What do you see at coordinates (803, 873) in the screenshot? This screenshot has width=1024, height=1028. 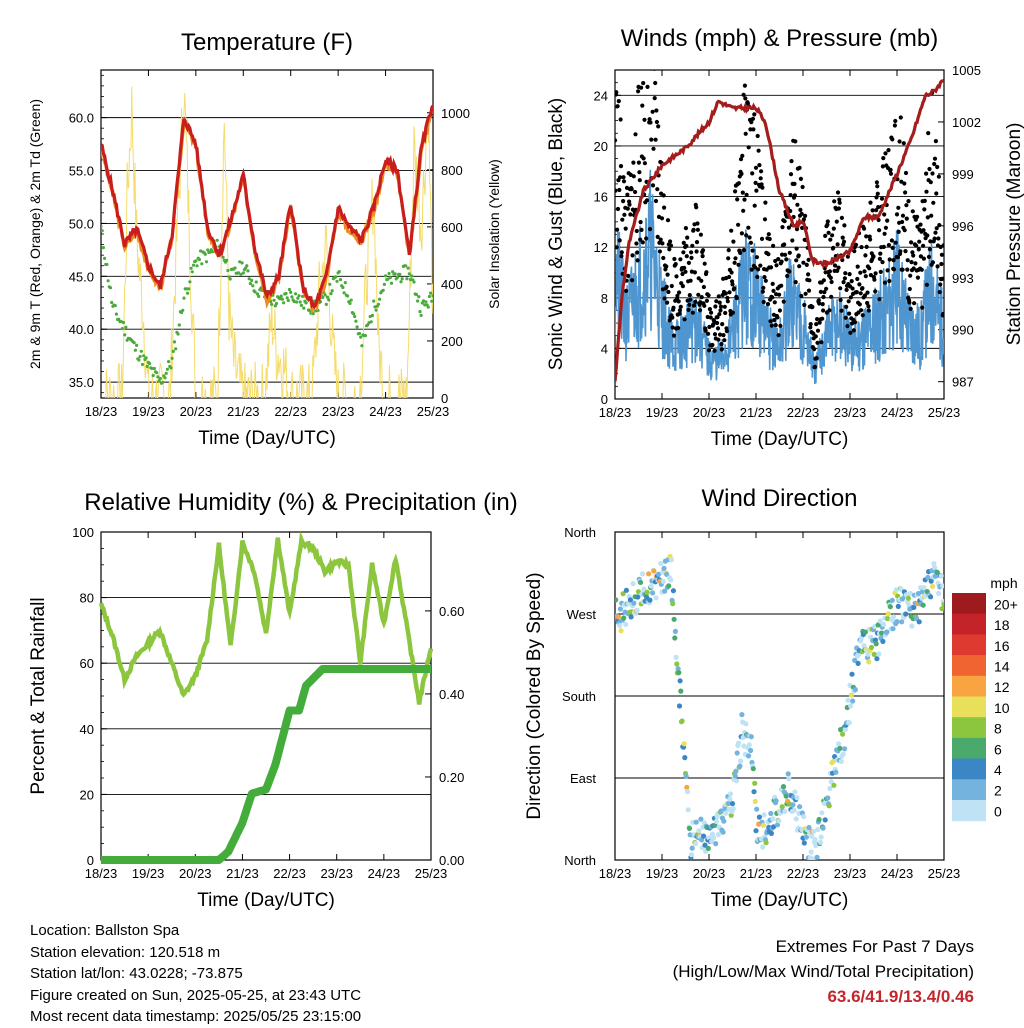 I see `wind_direction-x-tick-label: 22/23` at bounding box center [803, 873].